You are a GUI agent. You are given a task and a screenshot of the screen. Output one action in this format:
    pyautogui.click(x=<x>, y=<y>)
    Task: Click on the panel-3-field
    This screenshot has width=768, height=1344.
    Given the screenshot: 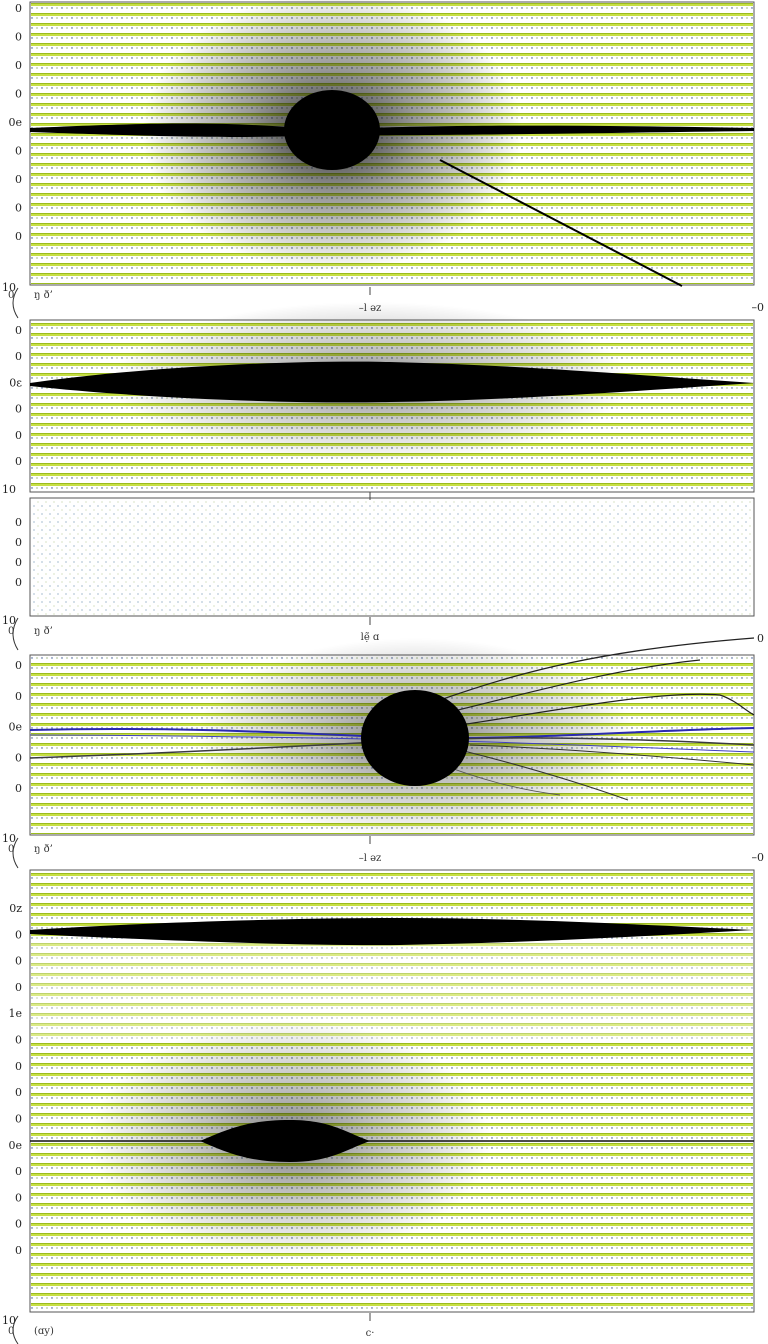 What is the action you would take?
    pyautogui.click(x=392, y=557)
    